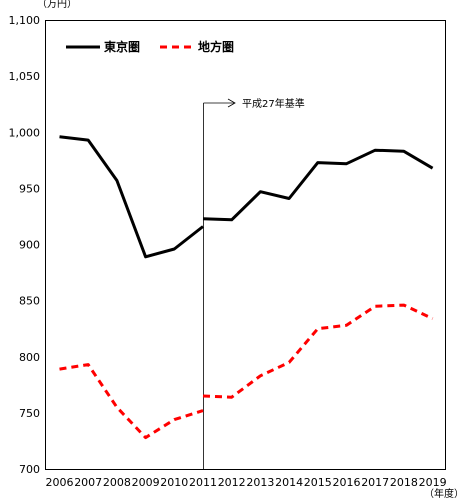 Image resolution: width=460 pixels, height=504 pixels. I want to click on x-tick-label: 2011, so click(203, 482).